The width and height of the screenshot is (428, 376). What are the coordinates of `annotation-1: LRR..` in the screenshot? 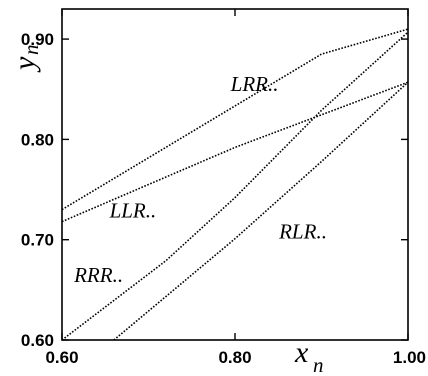 It's located at (254, 84).